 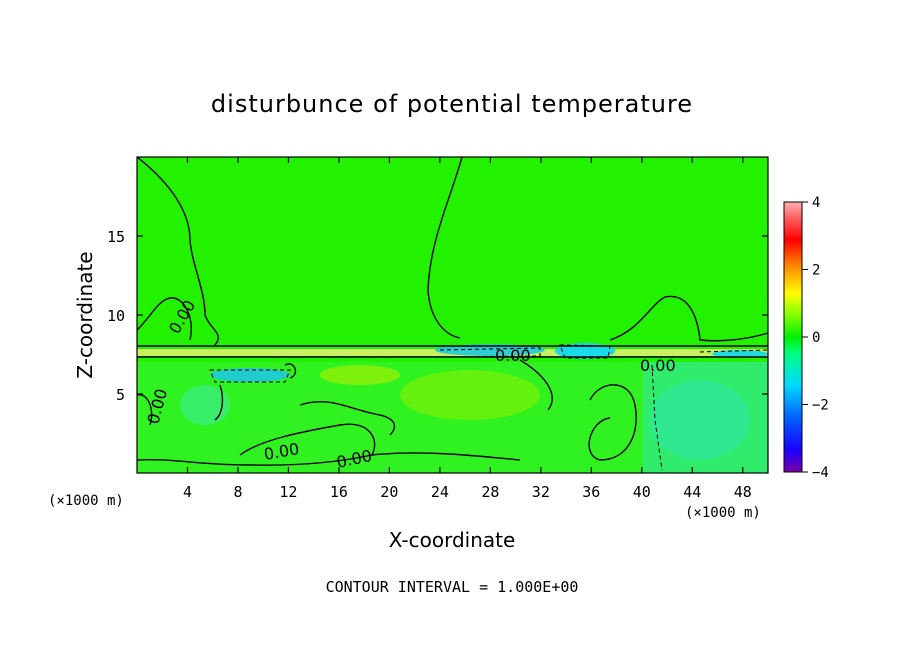 I want to click on x-tick-label: 40, so click(x=642, y=492).